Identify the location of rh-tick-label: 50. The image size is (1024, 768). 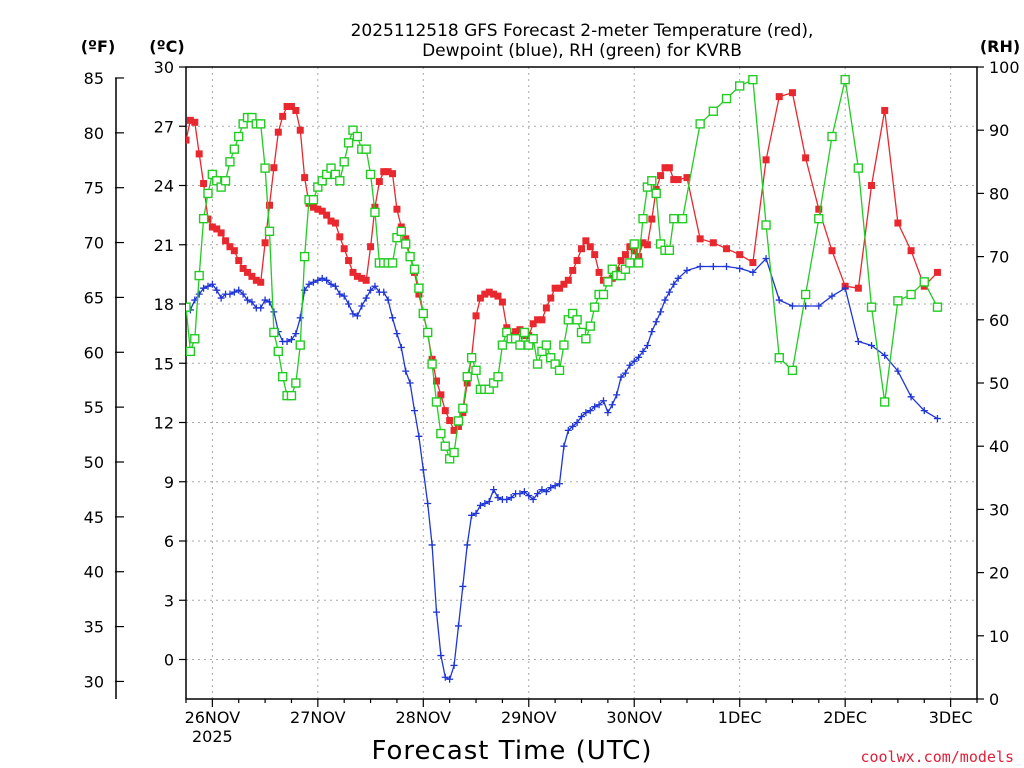
(999, 383).